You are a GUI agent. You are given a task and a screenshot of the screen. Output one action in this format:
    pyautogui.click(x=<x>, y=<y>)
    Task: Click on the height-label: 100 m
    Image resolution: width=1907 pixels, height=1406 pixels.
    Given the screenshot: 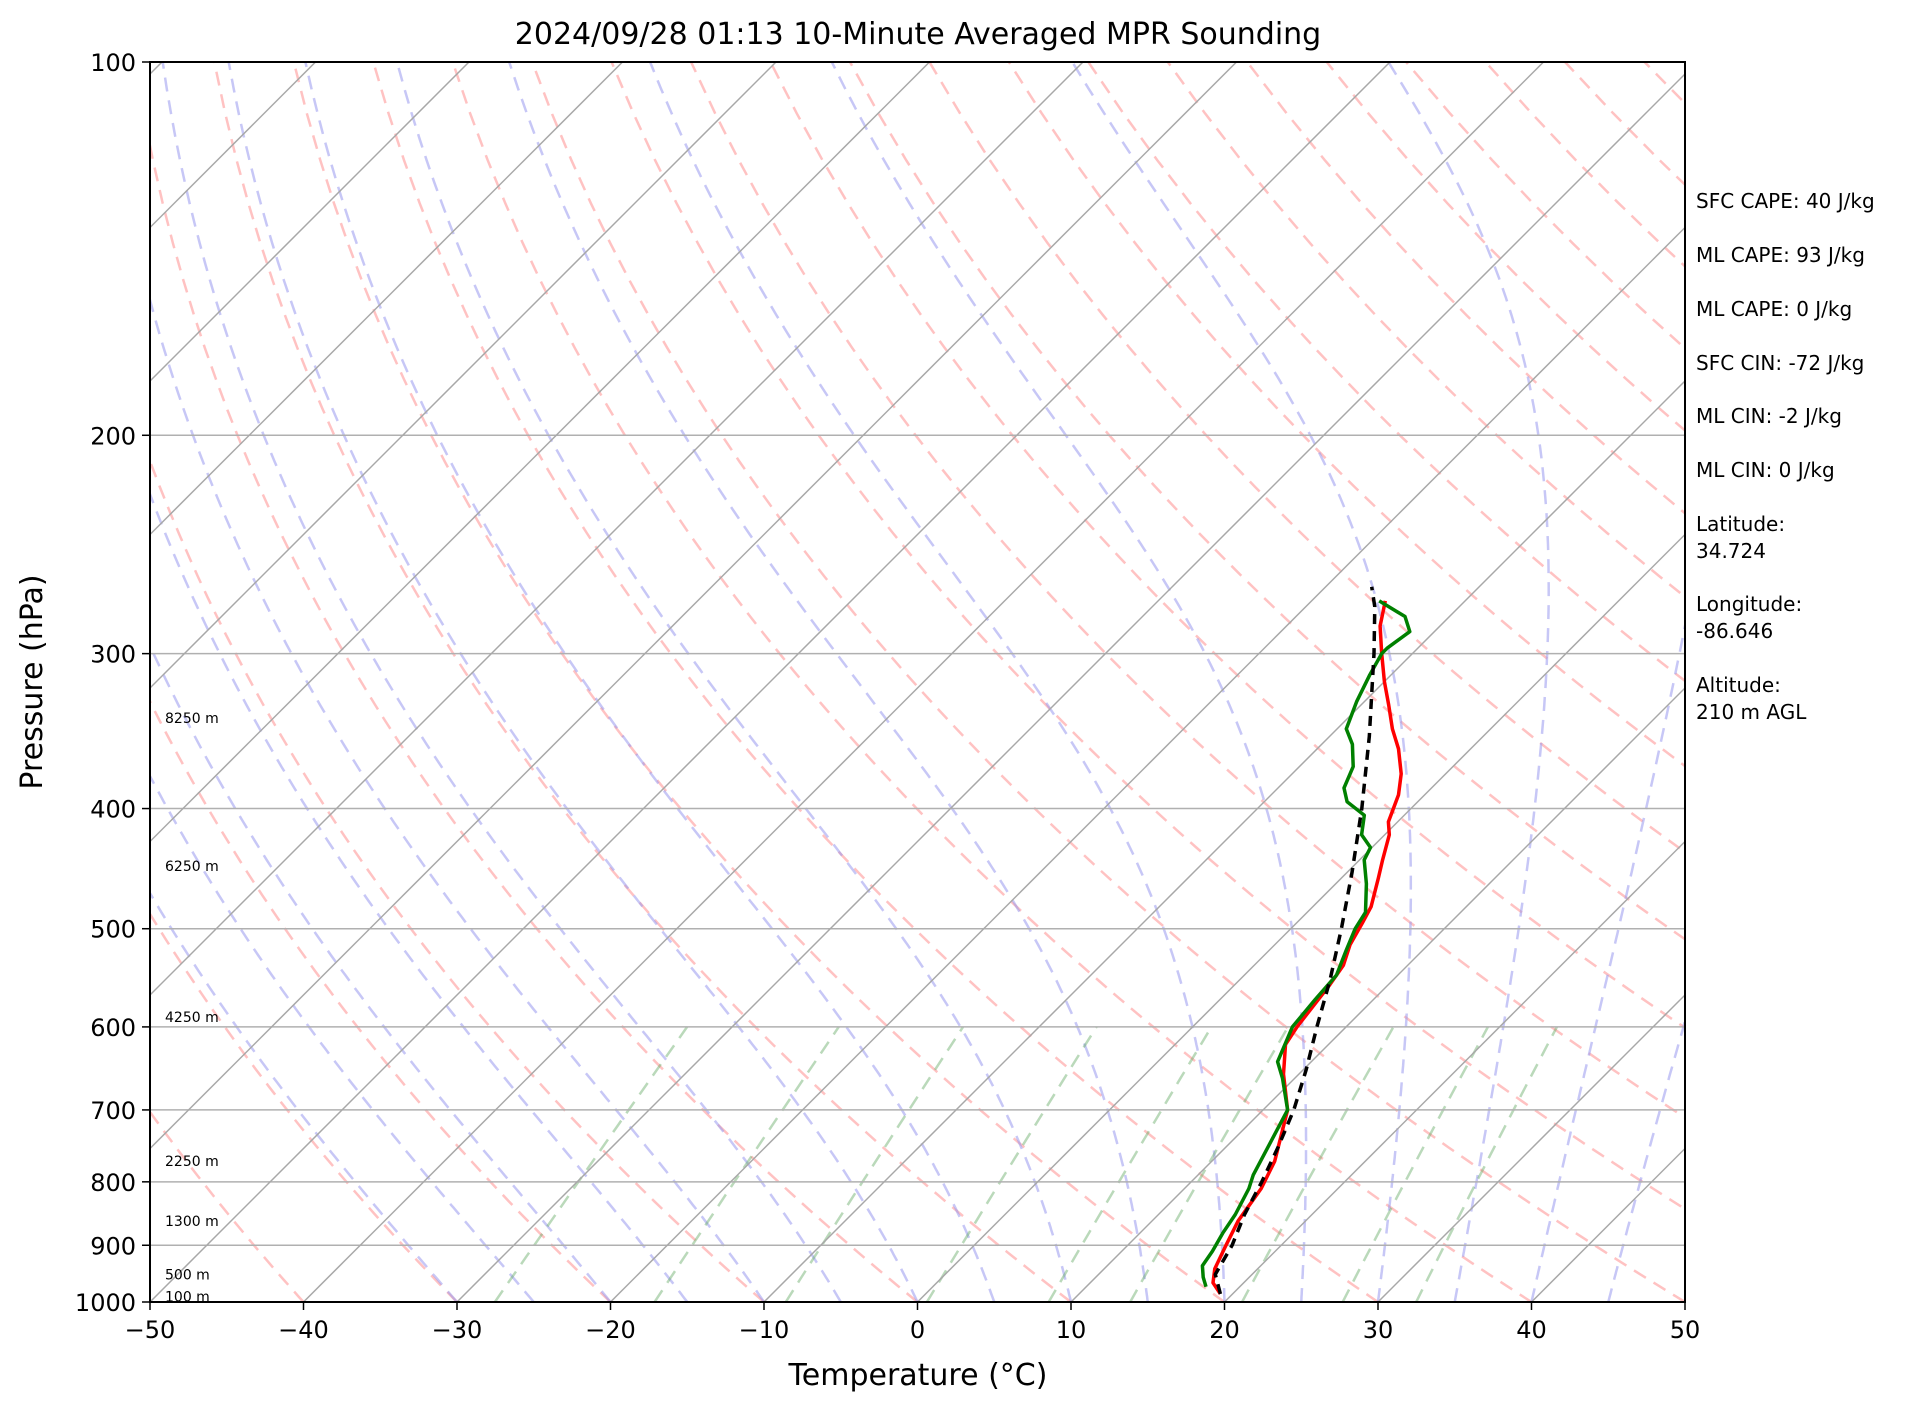 What is the action you would take?
    pyautogui.click(x=187, y=1298)
    